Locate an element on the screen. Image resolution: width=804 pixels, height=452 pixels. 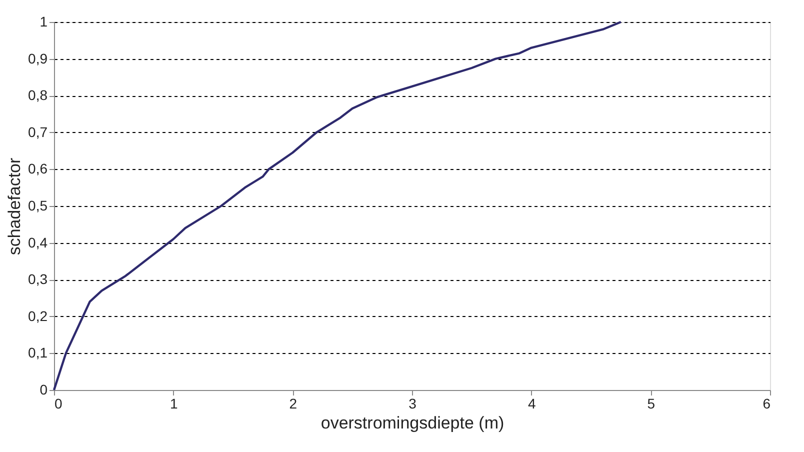
y-tick-label: 0,8 is located at coordinates (38, 95).